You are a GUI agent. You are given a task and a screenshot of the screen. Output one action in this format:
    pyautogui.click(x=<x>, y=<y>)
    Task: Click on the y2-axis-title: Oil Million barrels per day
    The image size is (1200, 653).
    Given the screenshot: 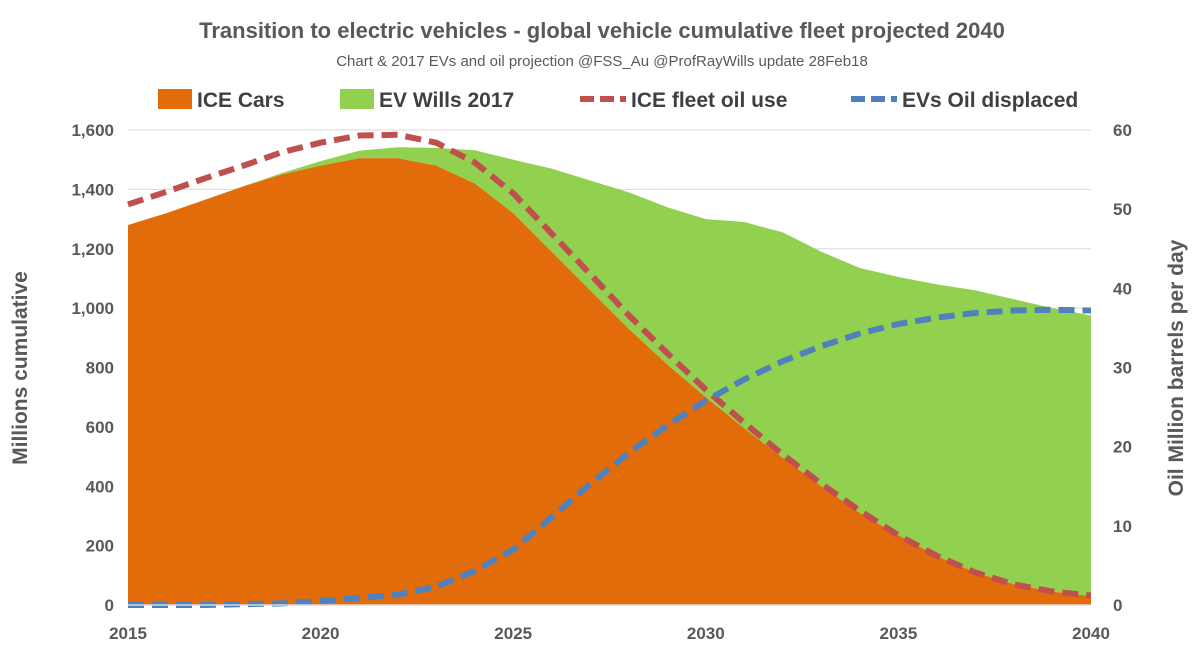 What is the action you would take?
    pyautogui.click(x=1176, y=367)
    